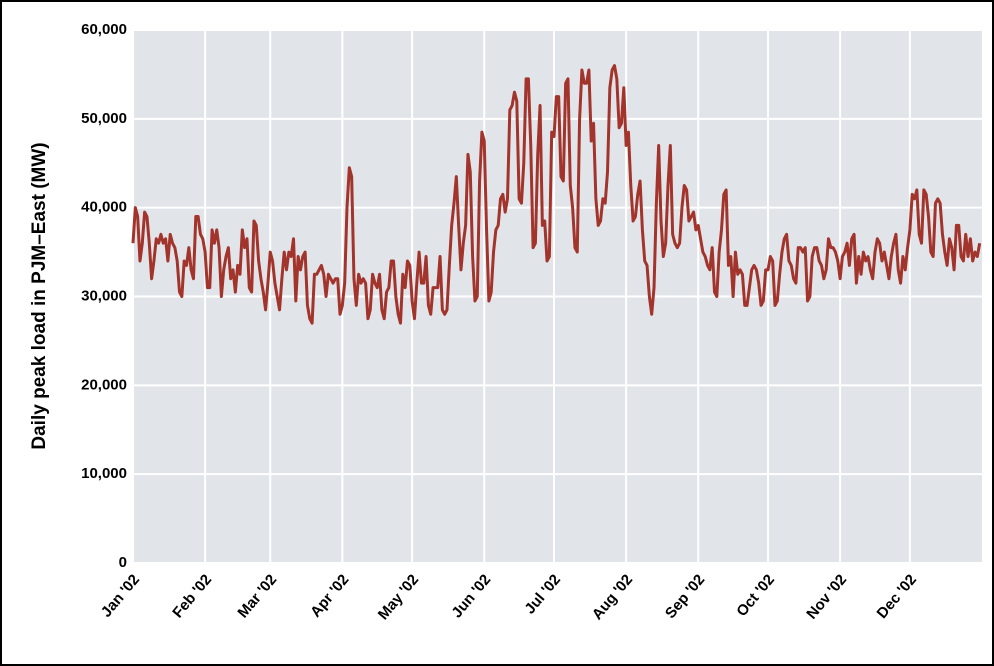  Describe the element at coordinates (104, 29) in the screenshot. I see `y-tick-label: 60,000` at that location.